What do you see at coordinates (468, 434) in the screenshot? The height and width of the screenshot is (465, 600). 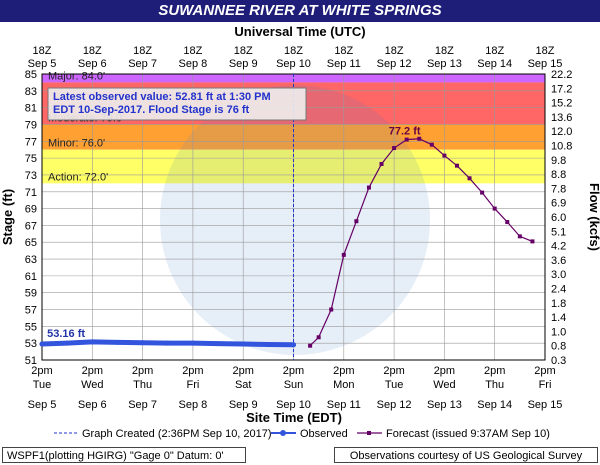 I see `legend-forecast: Forecast (issued 9:37AM Sep 10)` at bounding box center [468, 434].